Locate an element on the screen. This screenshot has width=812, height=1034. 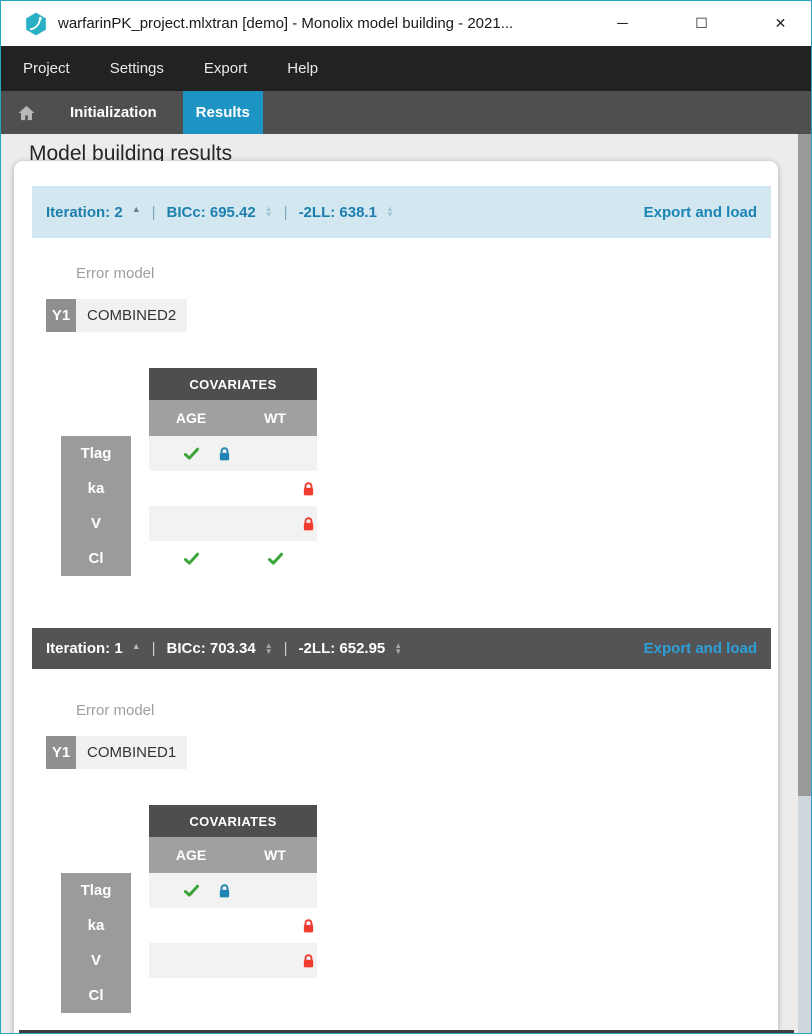
home-button is located at coordinates (26, 112).